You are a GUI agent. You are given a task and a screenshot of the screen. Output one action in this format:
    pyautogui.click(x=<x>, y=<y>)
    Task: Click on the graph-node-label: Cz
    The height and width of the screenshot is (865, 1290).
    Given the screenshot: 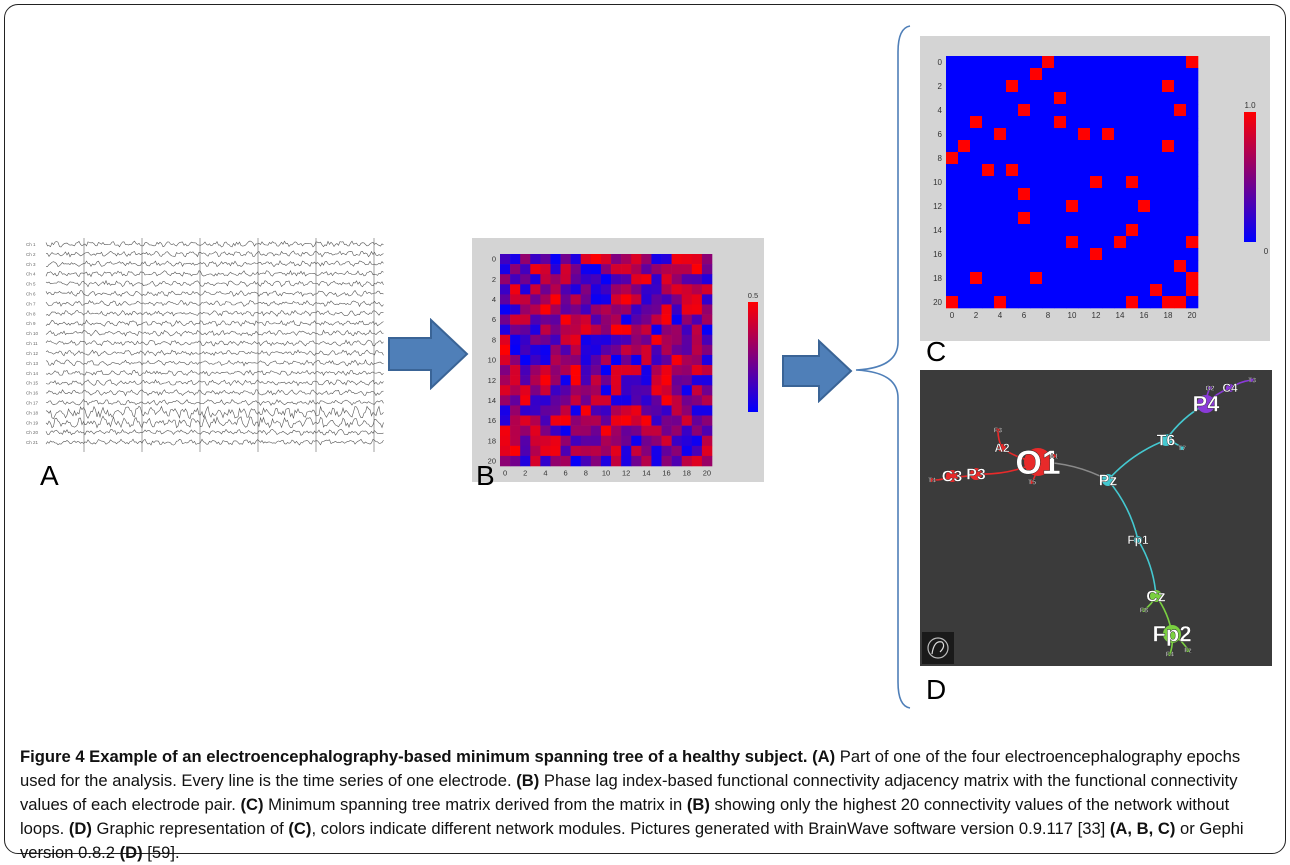 What is the action you would take?
    pyautogui.click(x=1156, y=597)
    